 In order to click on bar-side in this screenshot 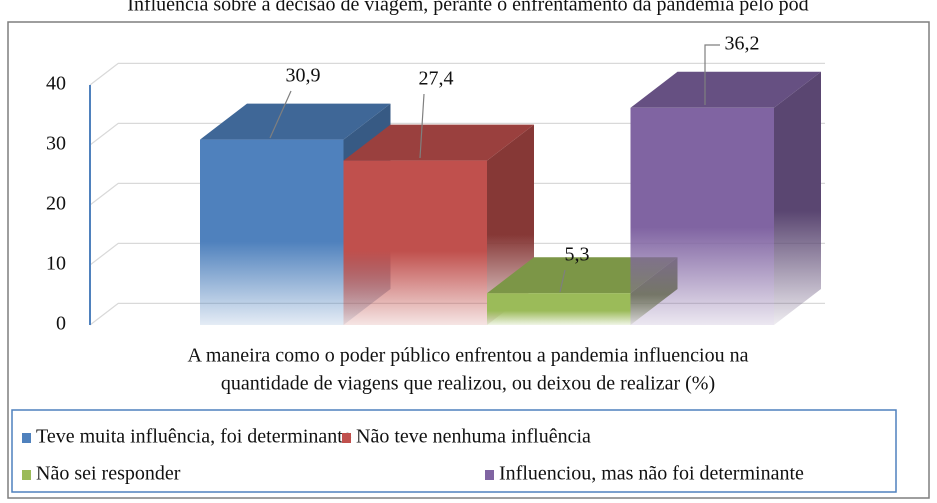, I will do `click(797, 198)`.